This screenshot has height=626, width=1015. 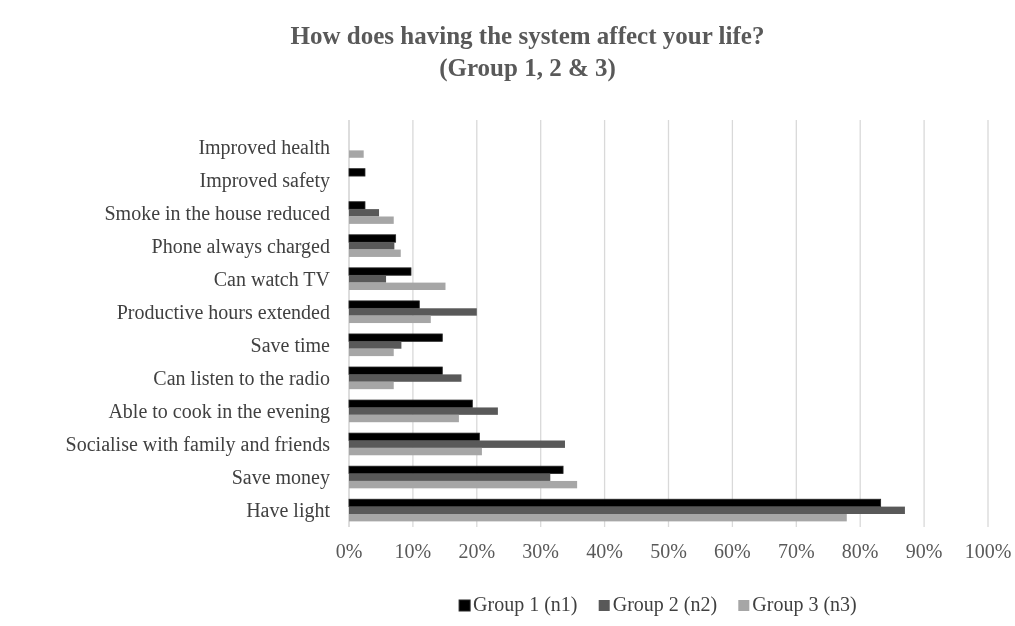 I want to click on x-tick-label: 20%, so click(x=477, y=551).